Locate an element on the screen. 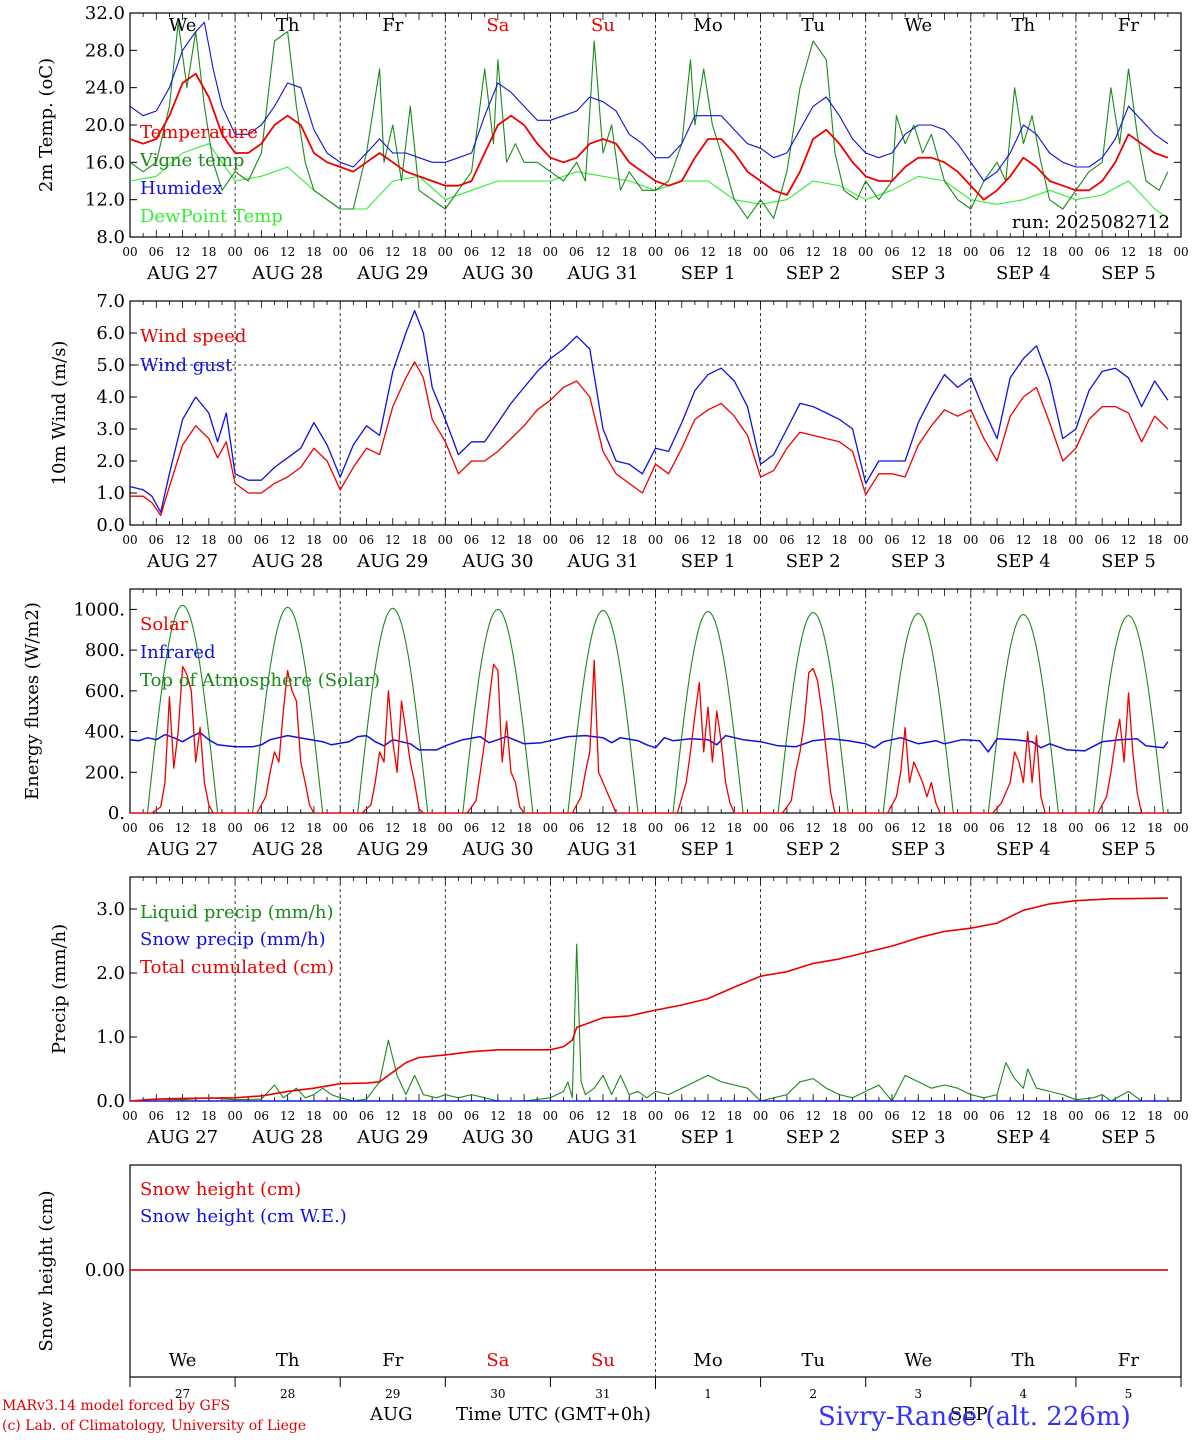  weekday-label: Mo is located at coordinates (707, 25).